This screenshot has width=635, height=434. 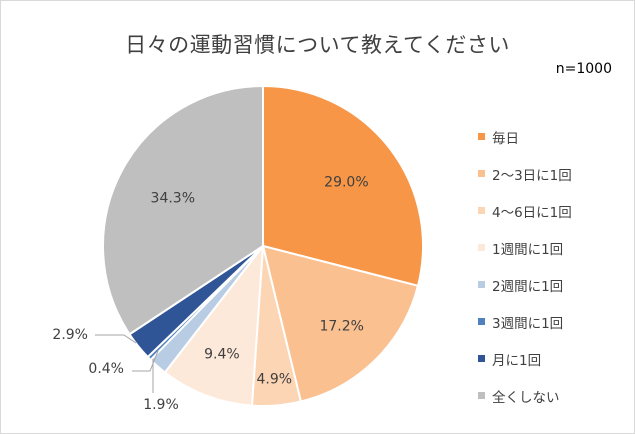 What do you see at coordinates (341, 327) in the screenshot?
I see `data-label-2: 17.2%` at bounding box center [341, 327].